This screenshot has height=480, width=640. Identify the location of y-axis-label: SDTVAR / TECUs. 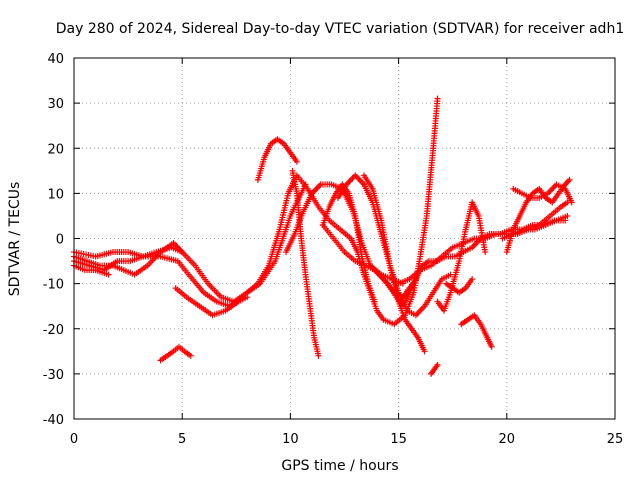
(15, 239).